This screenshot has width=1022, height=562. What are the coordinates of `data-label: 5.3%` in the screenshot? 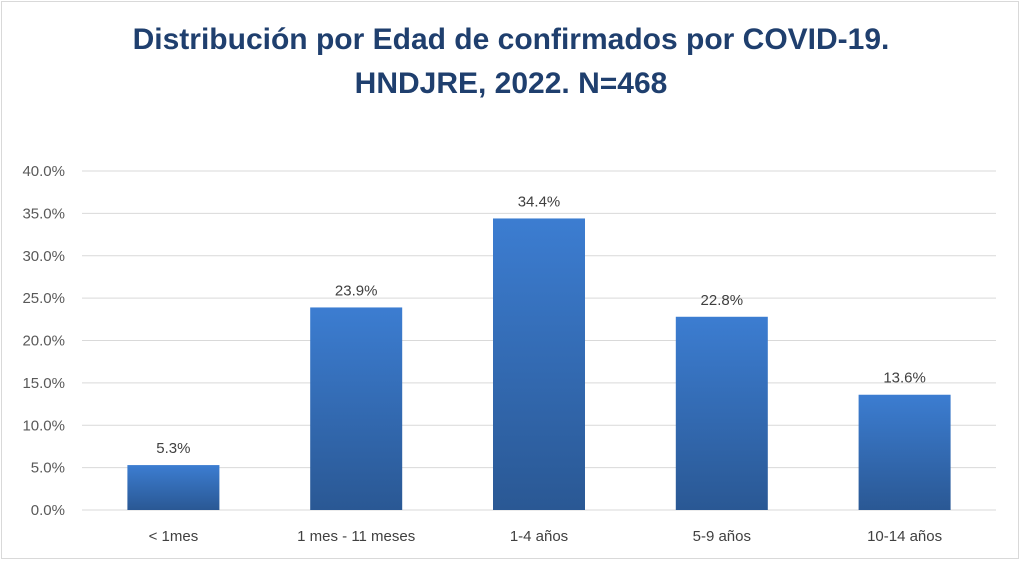 It's located at (173, 448).